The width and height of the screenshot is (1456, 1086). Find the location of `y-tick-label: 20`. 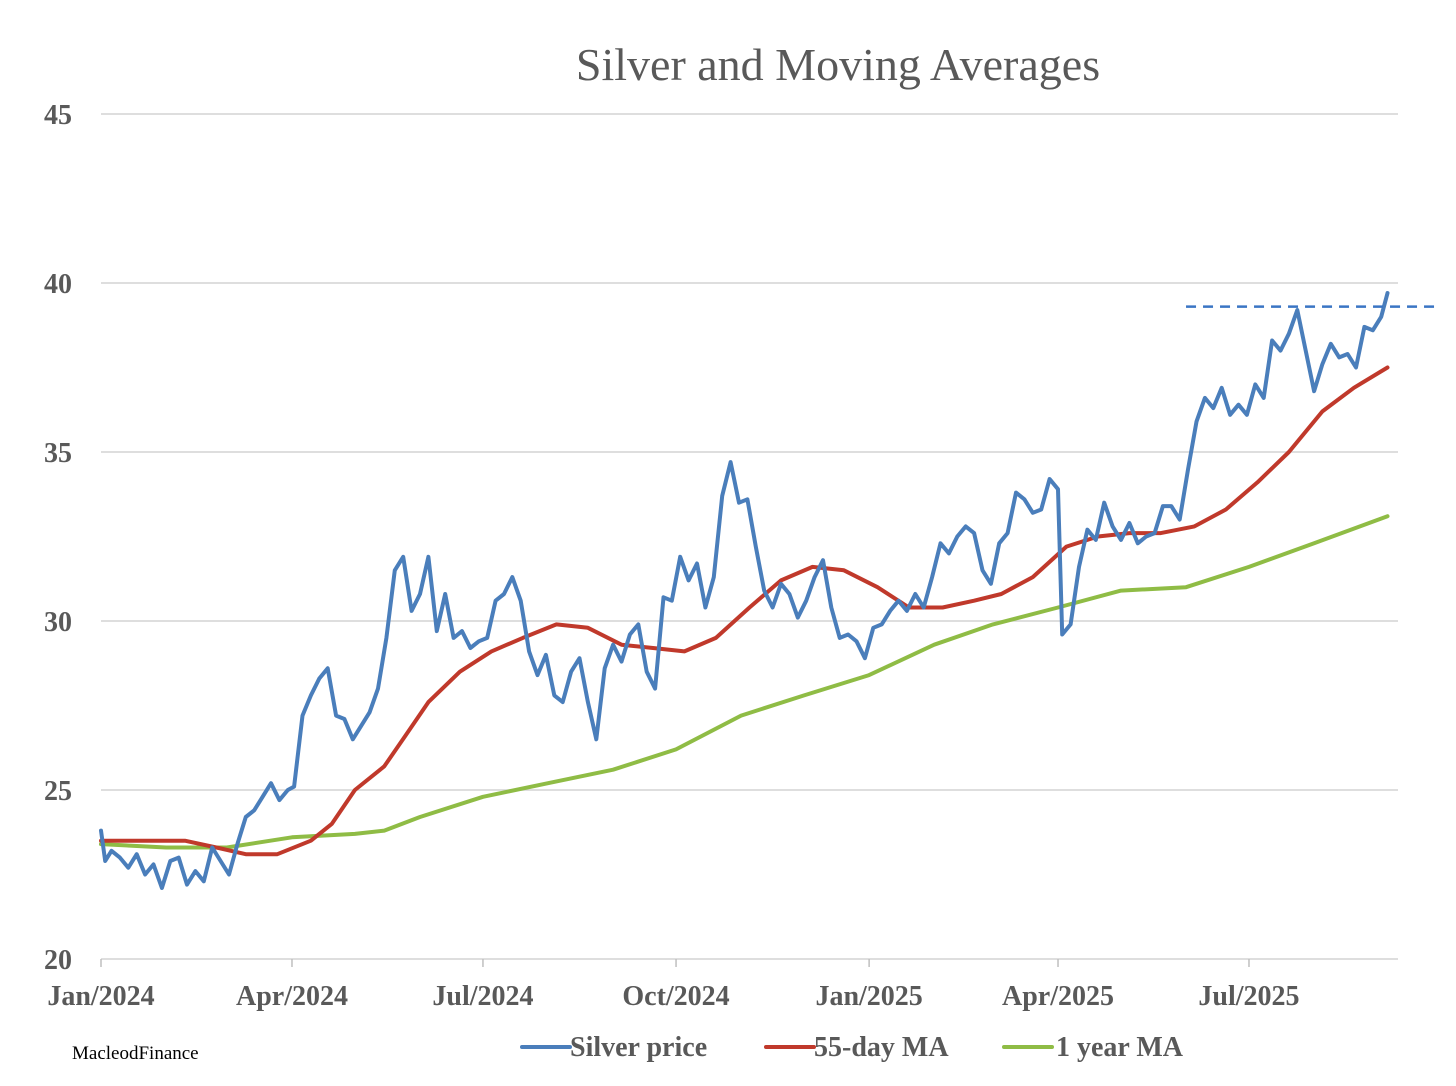

y-tick-label: 20 is located at coordinates (58, 960).